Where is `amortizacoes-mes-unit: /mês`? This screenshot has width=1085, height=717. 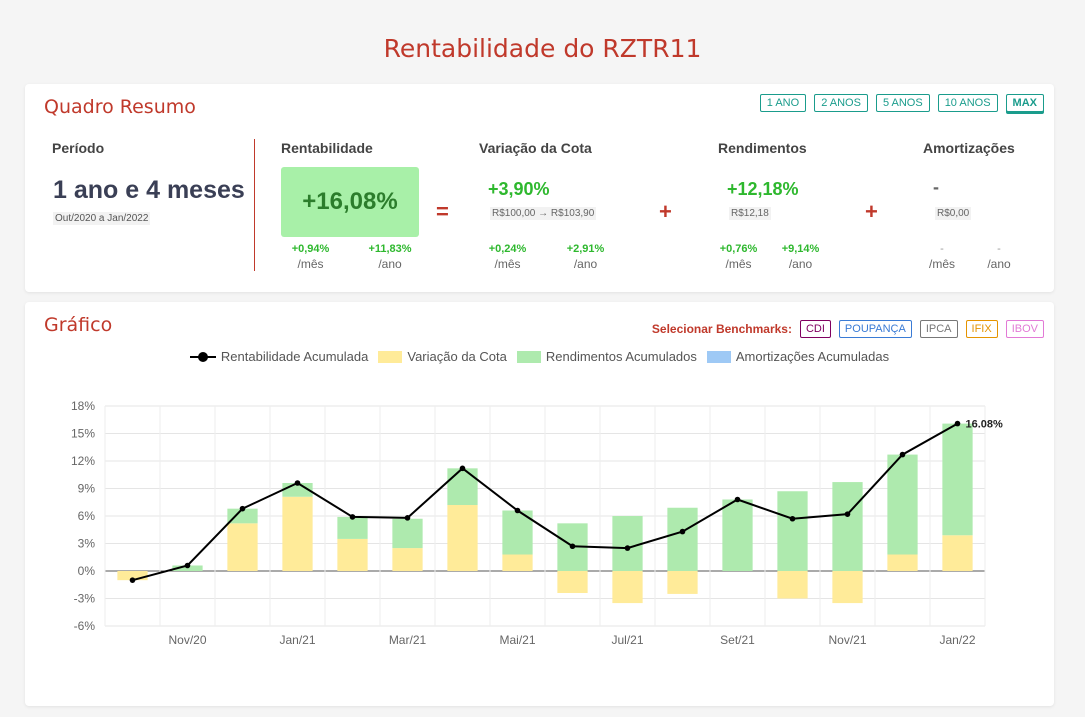 amortizacoes-mes-unit: /mês is located at coordinates (941, 264).